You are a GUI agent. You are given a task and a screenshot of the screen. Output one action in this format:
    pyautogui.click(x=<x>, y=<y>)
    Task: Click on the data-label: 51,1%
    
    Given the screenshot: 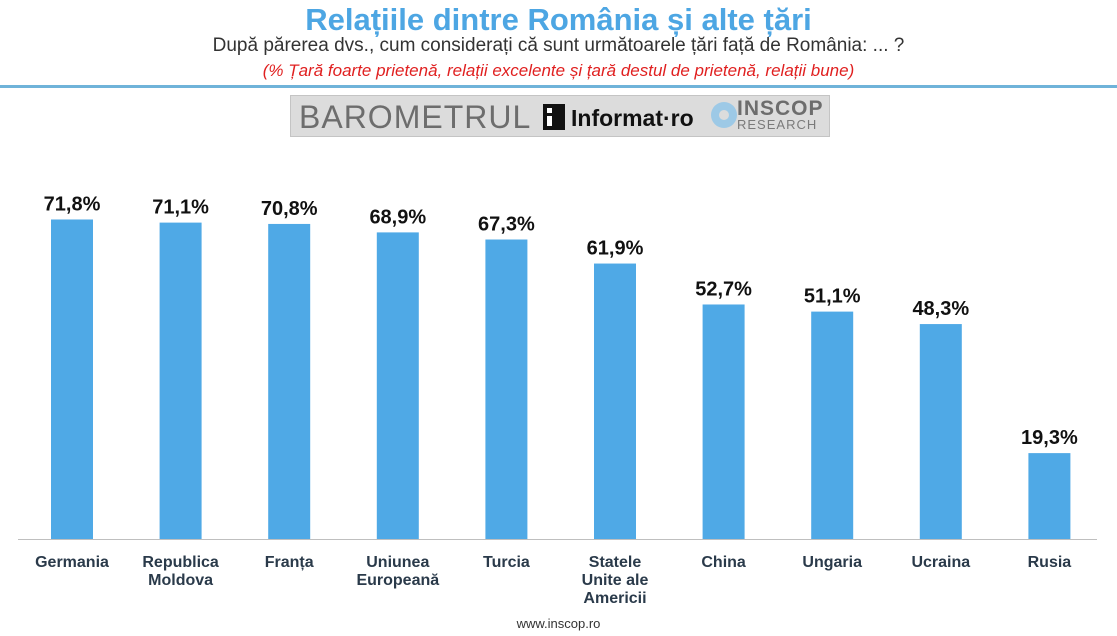 What is the action you would take?
    pyautogui.click(x=832, y=297)
    